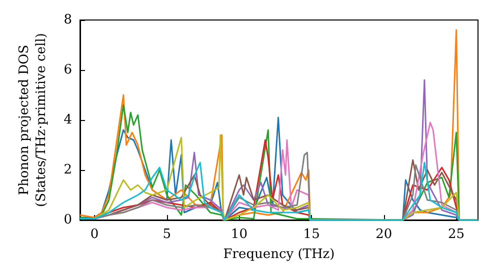 The height and width of the screenshot is (280, 500). Describe the element at coordinates (94, 234) in the screenshot. I see `x-tick-label: 0` at that location.